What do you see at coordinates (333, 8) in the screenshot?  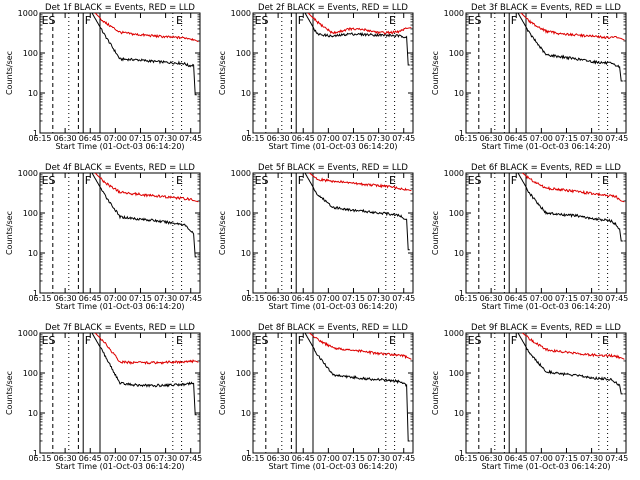 I see `chart-title: Det 2f BLACK = Events, RED = LLD` at bounding box center [333, 8].